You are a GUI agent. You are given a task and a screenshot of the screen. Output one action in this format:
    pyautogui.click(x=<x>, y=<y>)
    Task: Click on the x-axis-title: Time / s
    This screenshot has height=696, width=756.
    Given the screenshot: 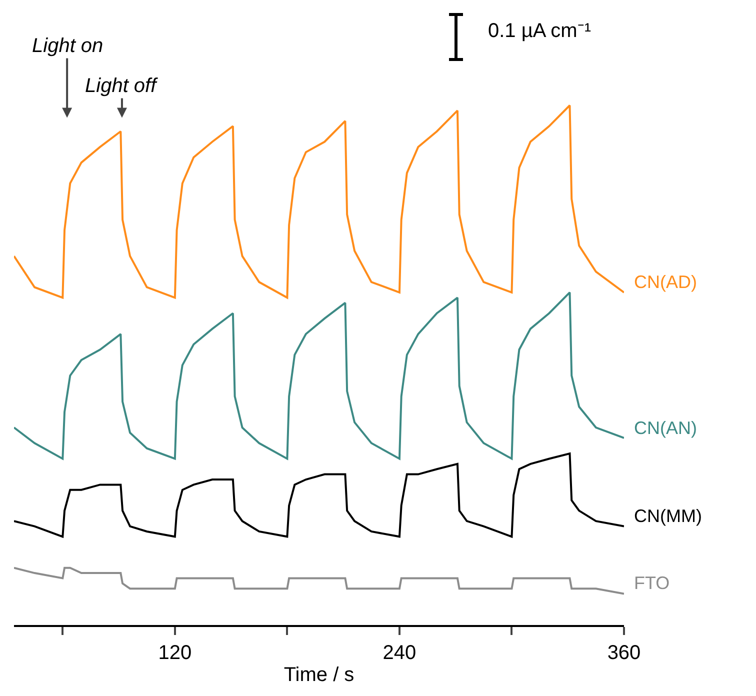 What is the action you would take?
    pyautogui.click(x=319, y=675)
    